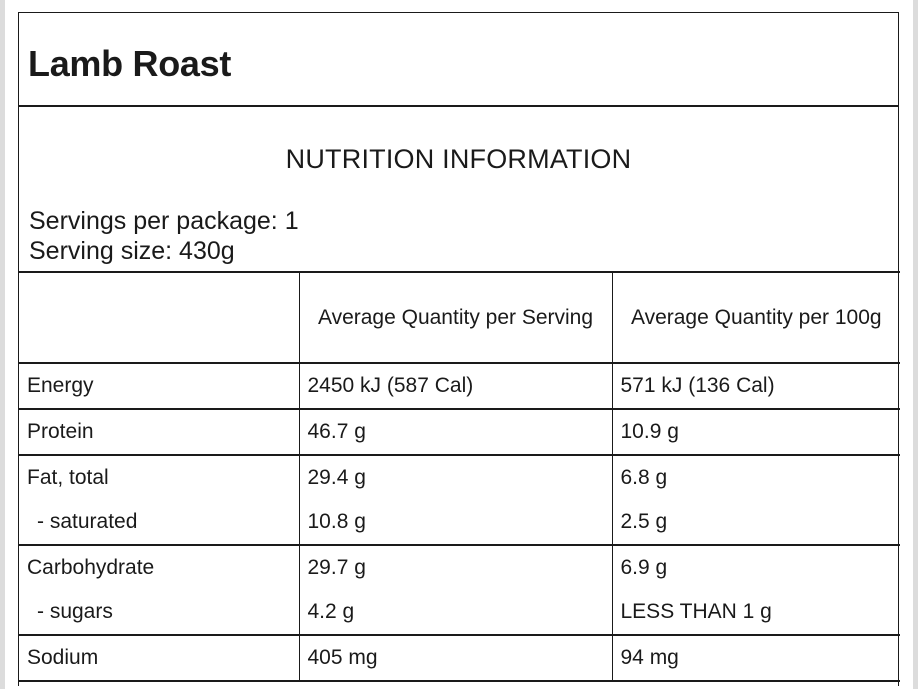  What do you see at coordinates (455, 567) in the screenshot?
I see `per-serving-value: 29.7 g` at bounding box center [455, 567].